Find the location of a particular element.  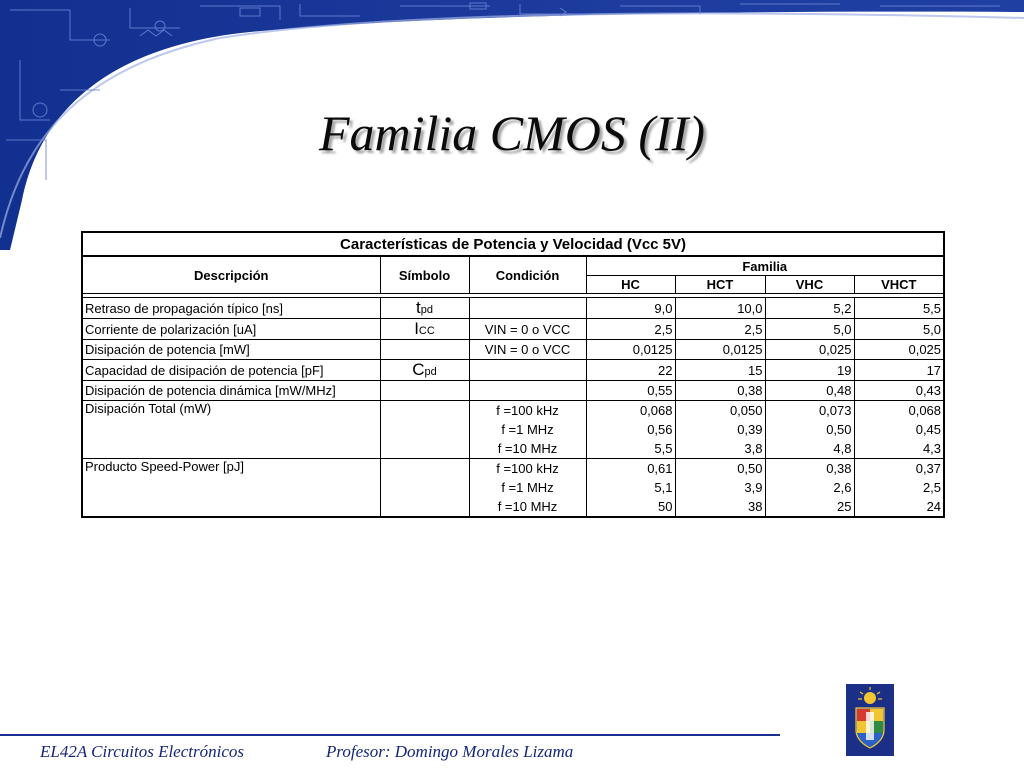

value-vhc: 0,48 is located at coordinates (809, 390).